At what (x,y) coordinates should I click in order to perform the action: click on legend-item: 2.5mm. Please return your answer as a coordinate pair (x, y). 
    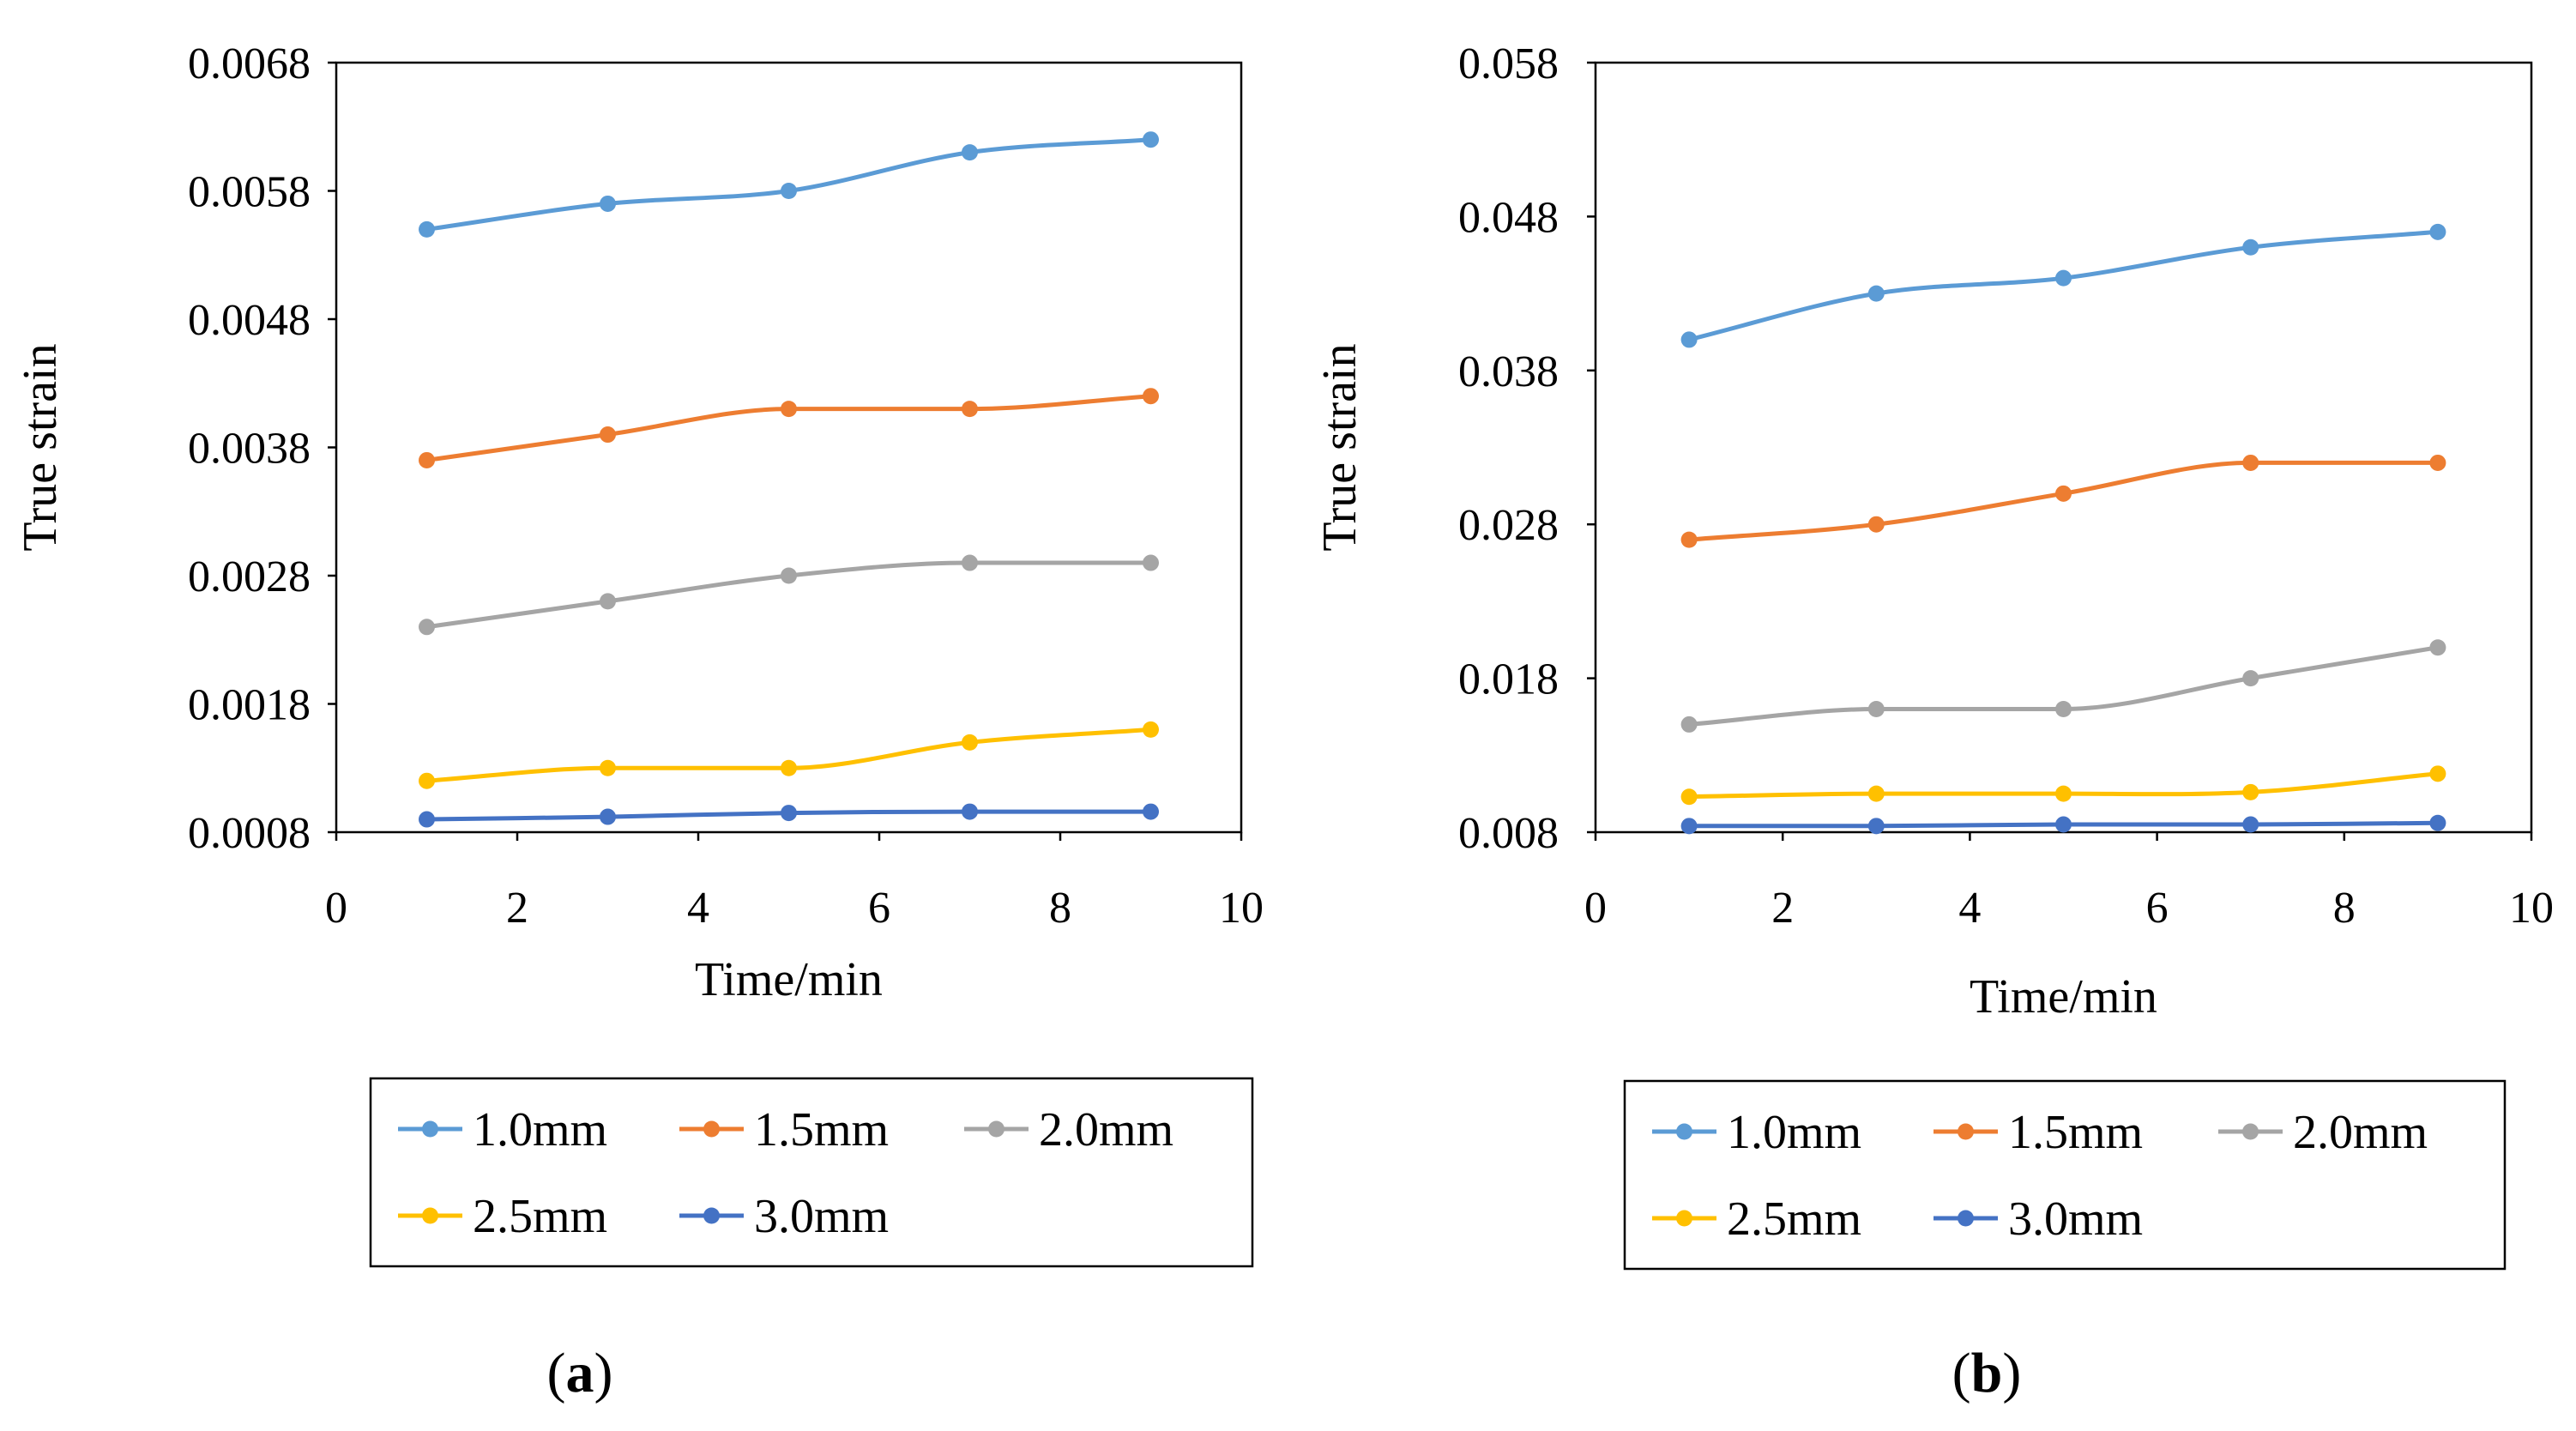
    Looking at the image, I should click on (502, 1216).